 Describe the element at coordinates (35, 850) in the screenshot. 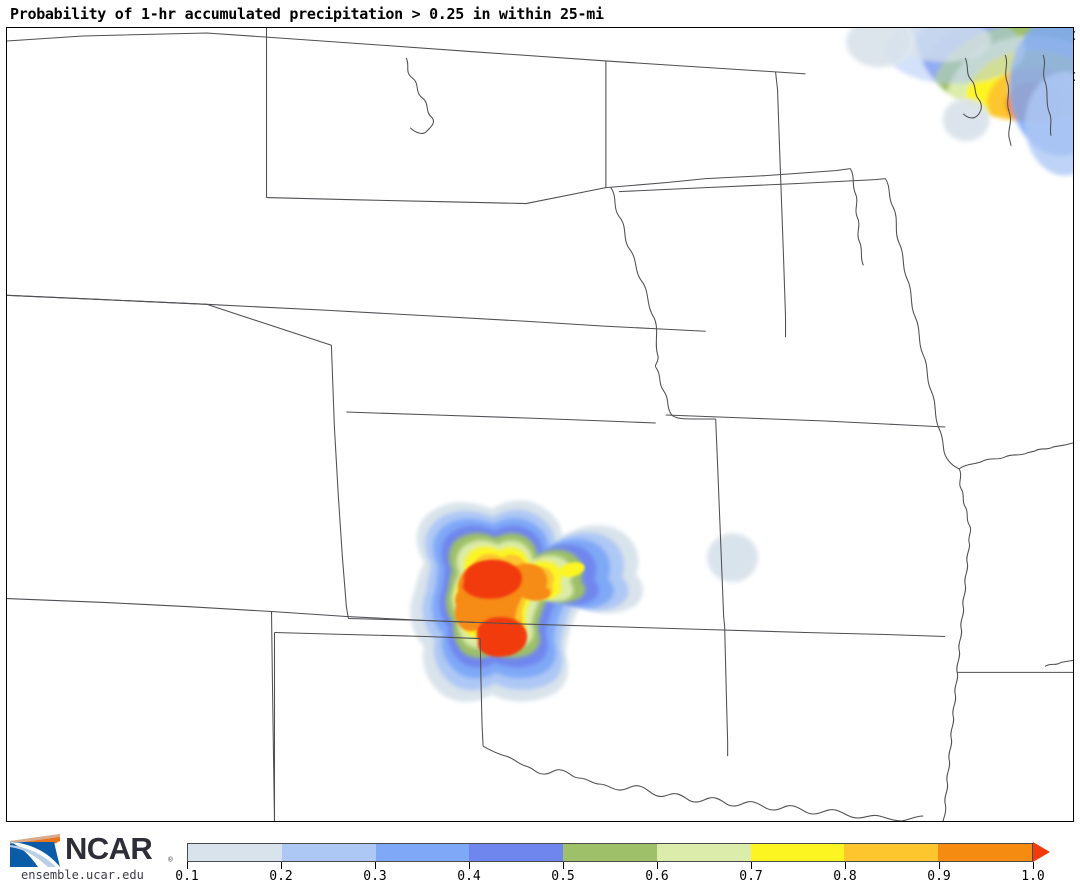

I see `ncar-logo-mark` at that location.